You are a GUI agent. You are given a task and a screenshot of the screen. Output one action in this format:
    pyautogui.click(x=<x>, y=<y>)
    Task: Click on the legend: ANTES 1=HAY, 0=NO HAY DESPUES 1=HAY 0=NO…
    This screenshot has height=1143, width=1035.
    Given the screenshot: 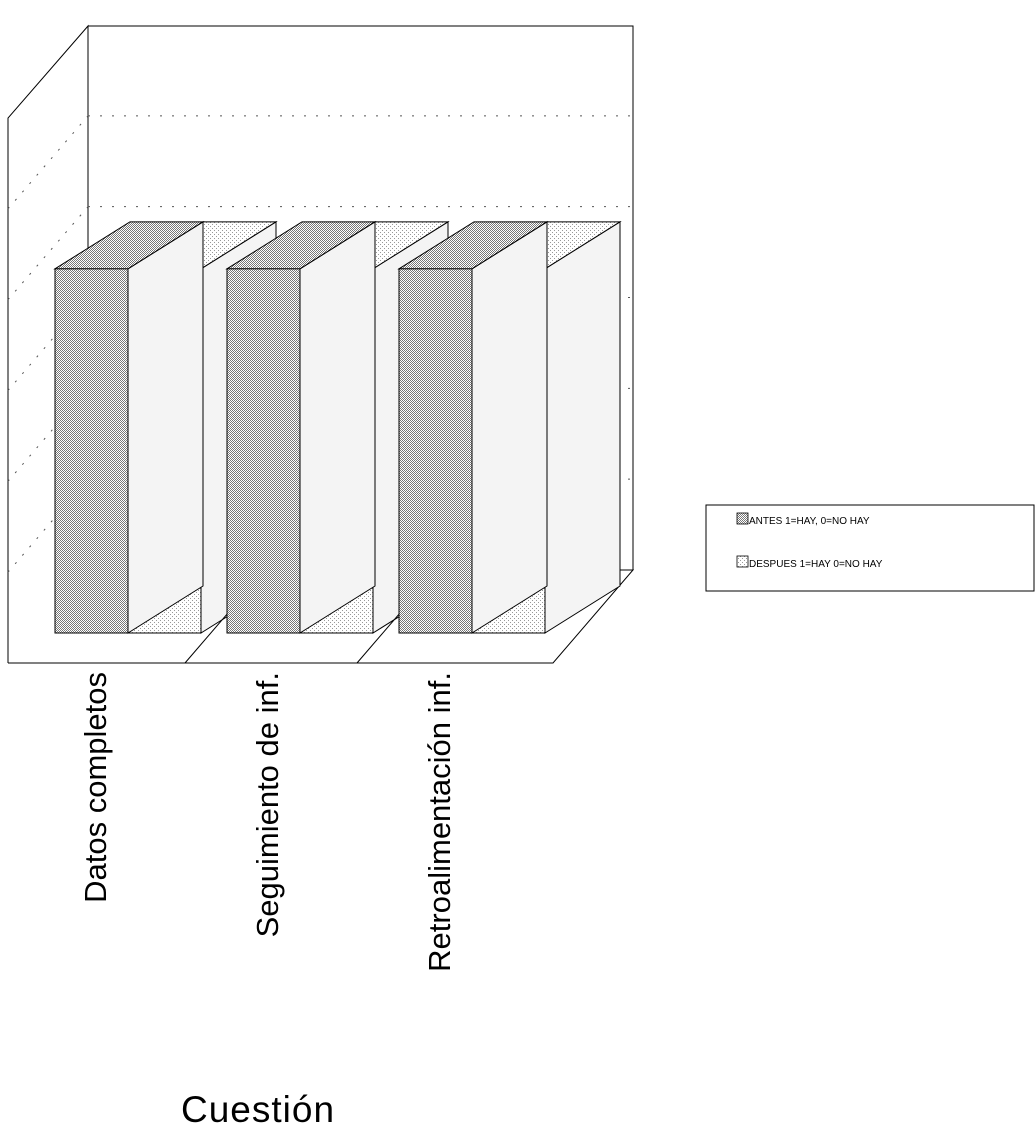 What is the action you would take?
    pyautogui.click(x=870, y=548)
    